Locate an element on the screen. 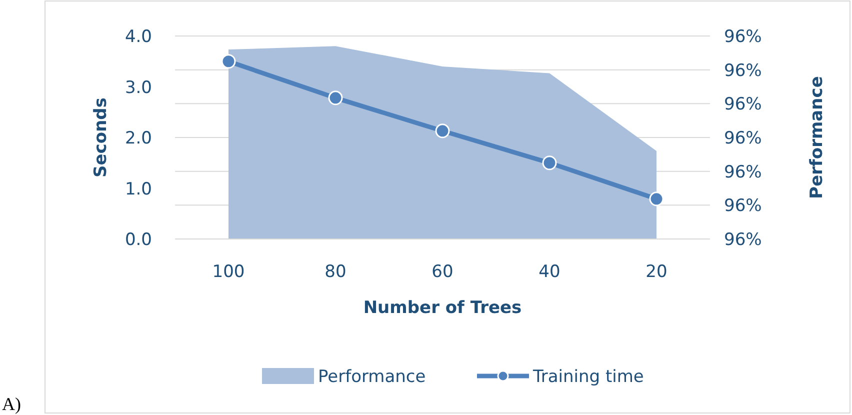 The width and height of the screenshot is (852, 415). legend-label: Performance is located at coordinates (372, 377).